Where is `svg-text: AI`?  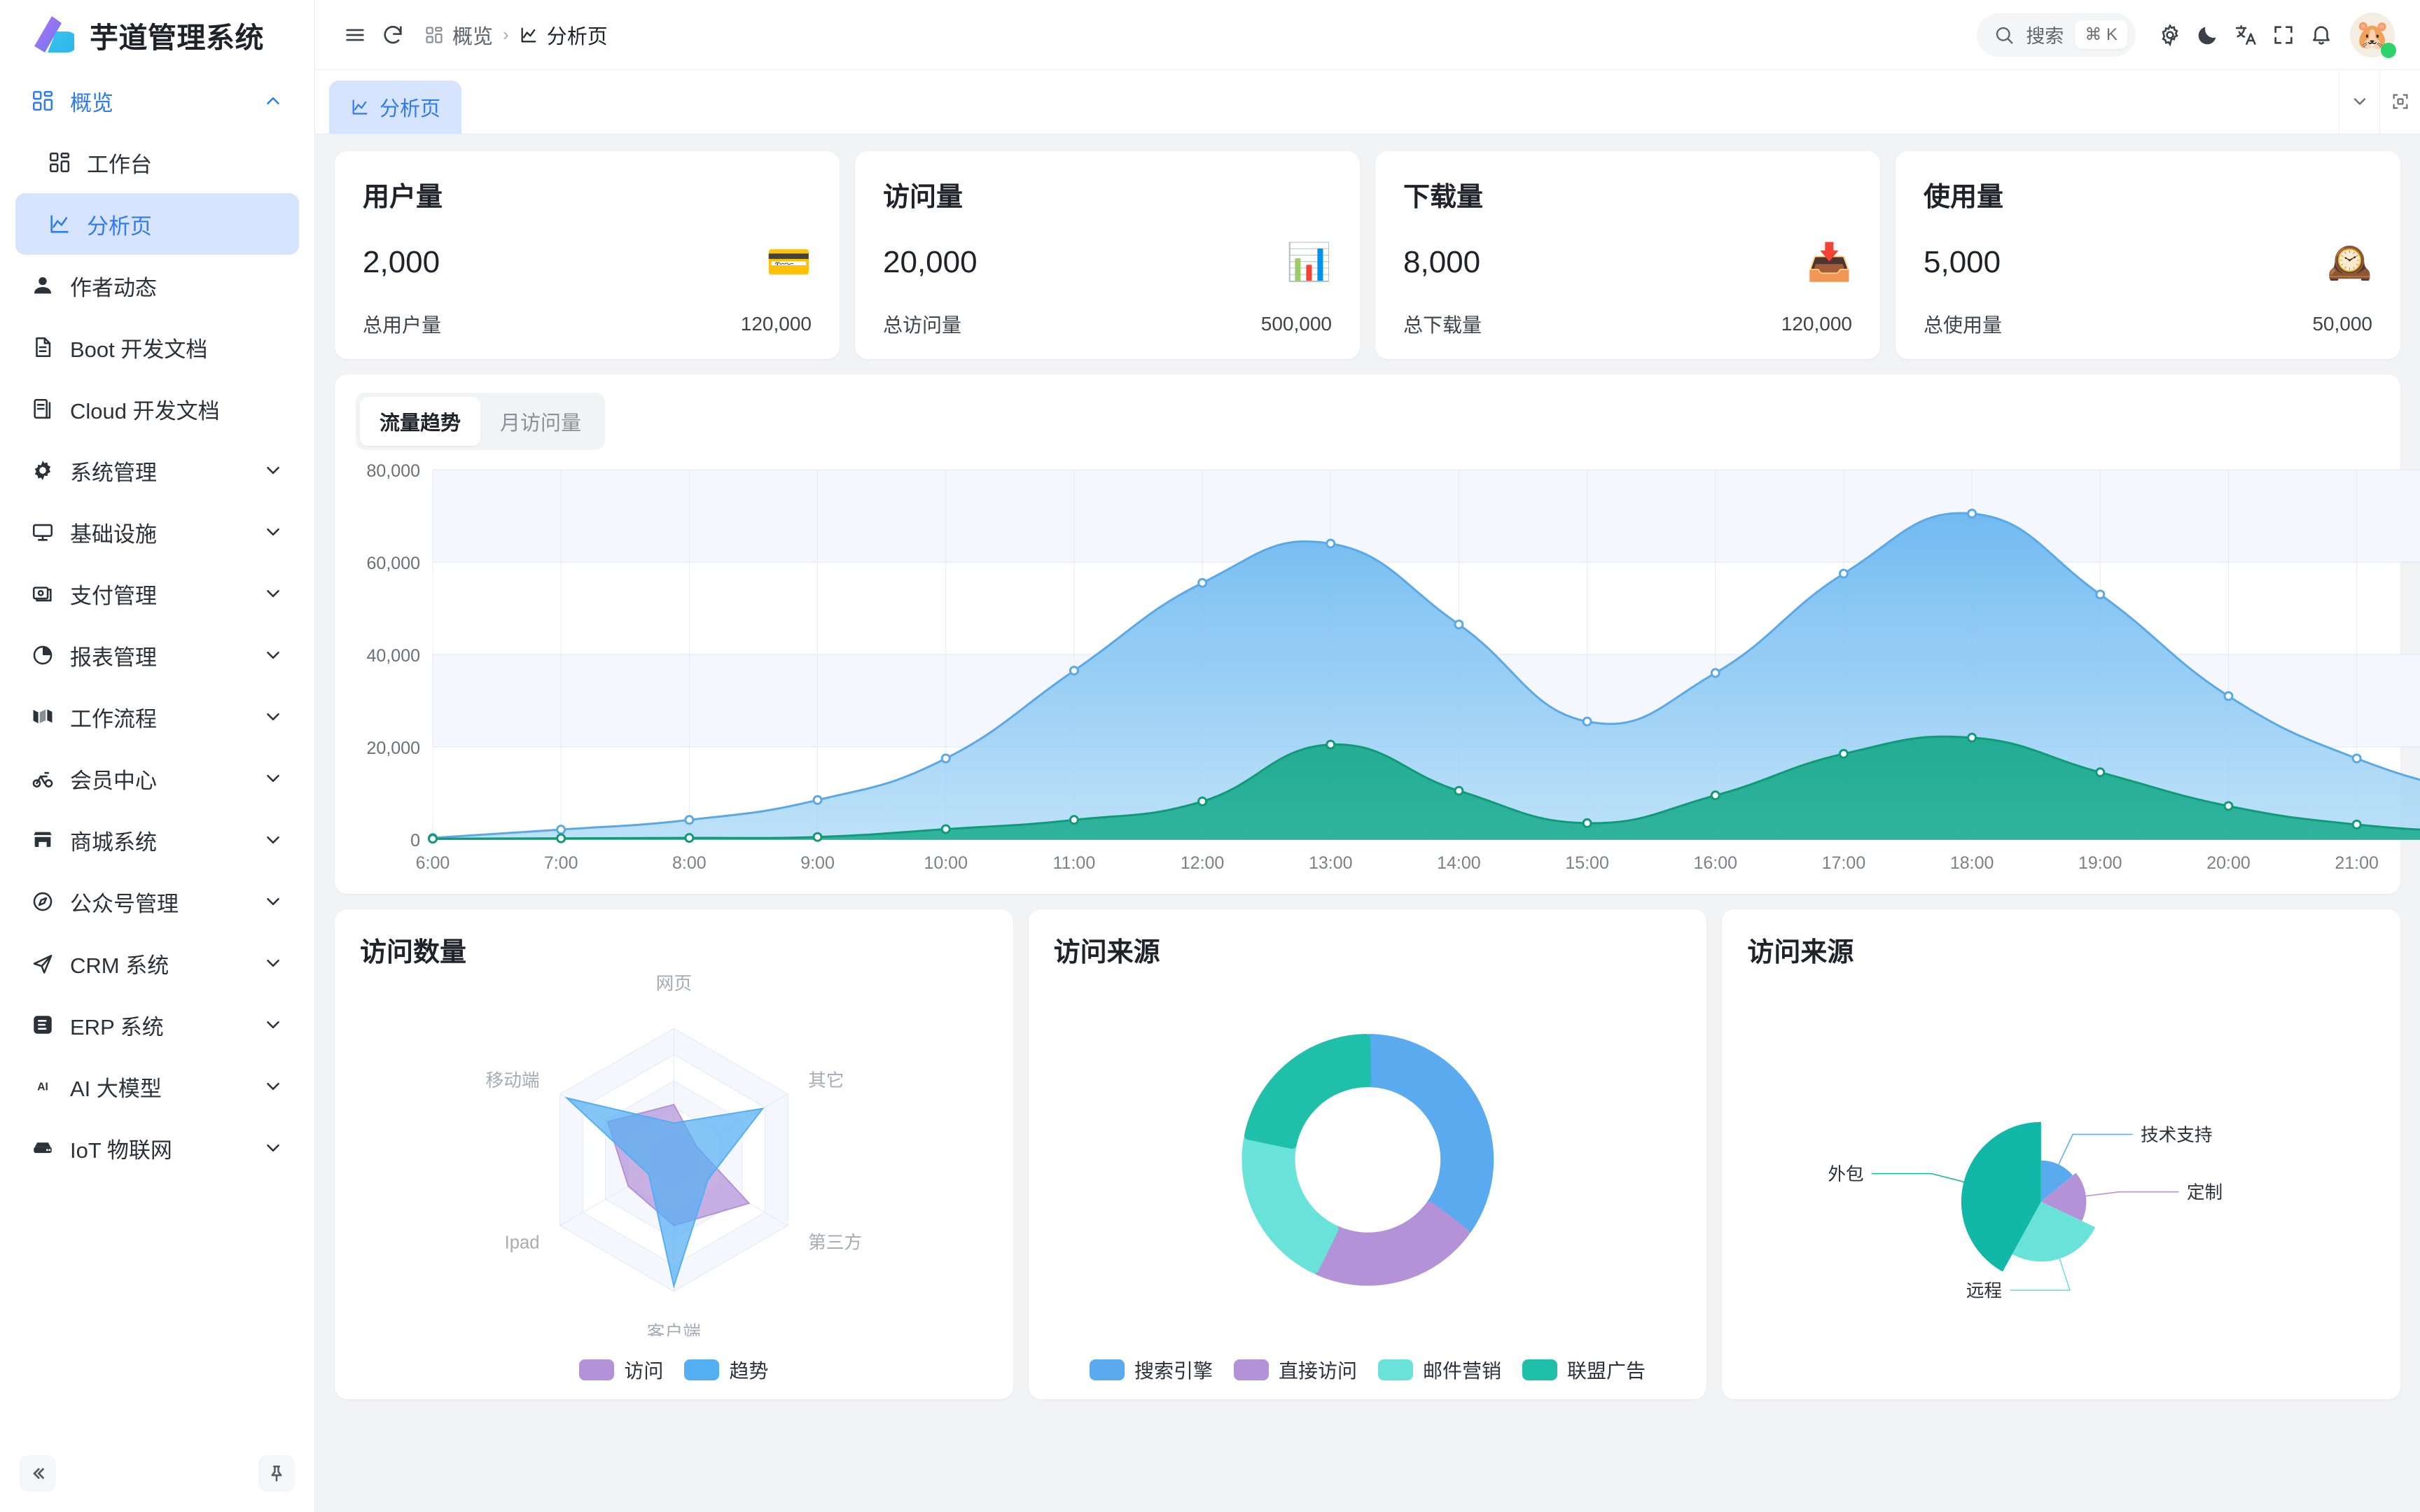 svg-text: AI is located at coordinates (42, 1087).